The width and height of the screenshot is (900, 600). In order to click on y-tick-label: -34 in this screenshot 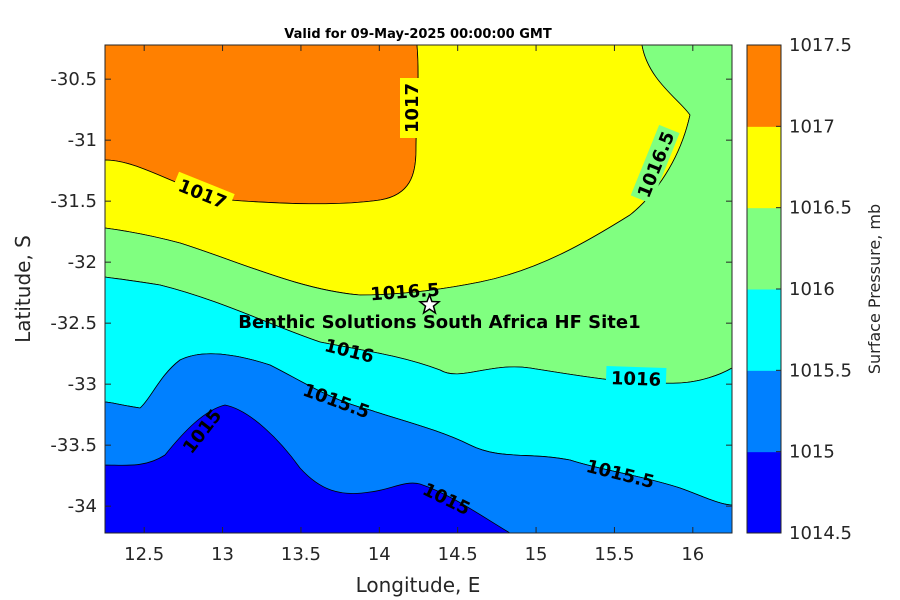, I will do `click(82, 506)`.